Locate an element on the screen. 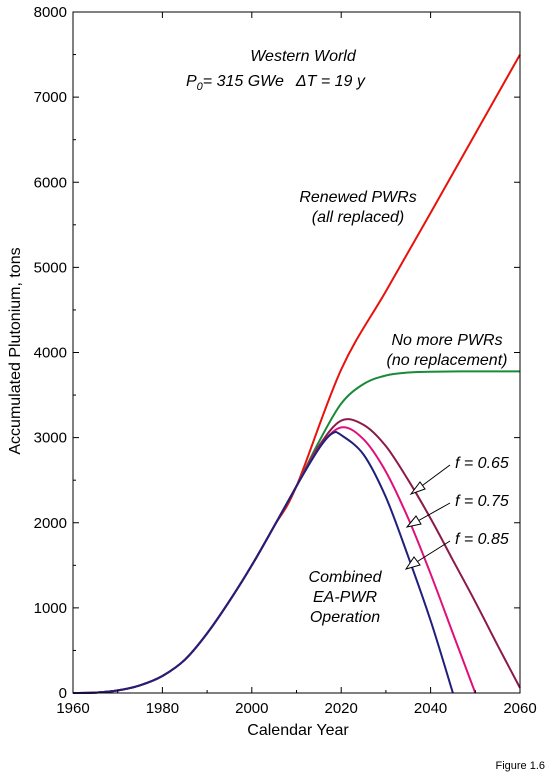  label-combined-line3: Operation is located at coordinates (345, 617).